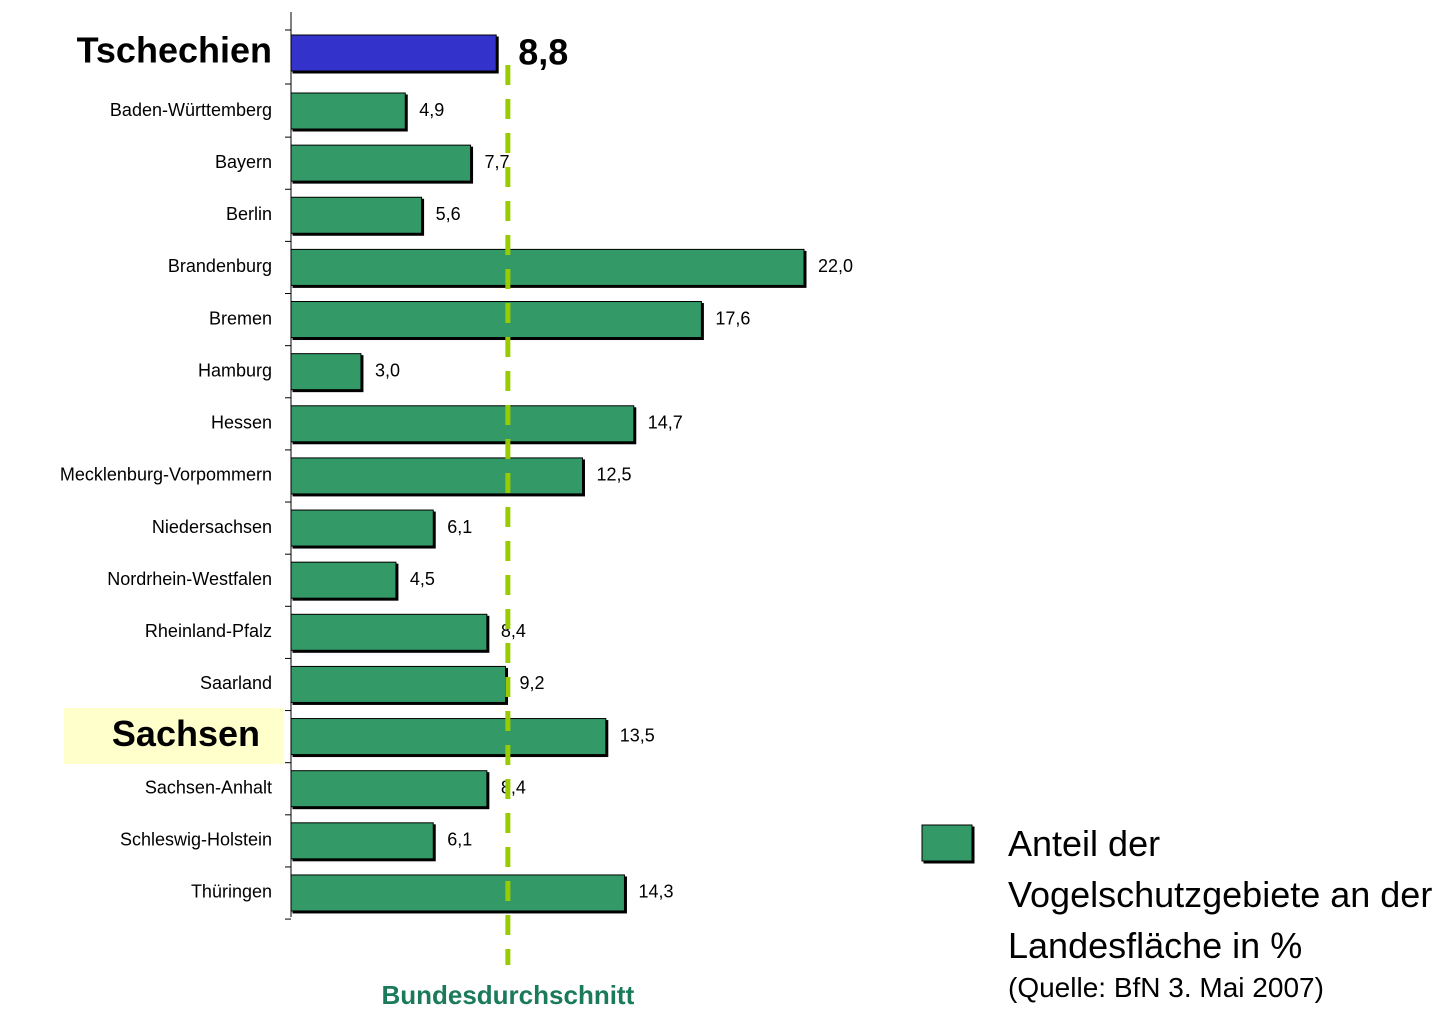 The height and width of the screenshot is (1012, 1443). What do you see at coordinates (208, 631) in the screenshot?
I see `y-tick-label: Rheinland-Pfalz` at bounding box center [208, 631].